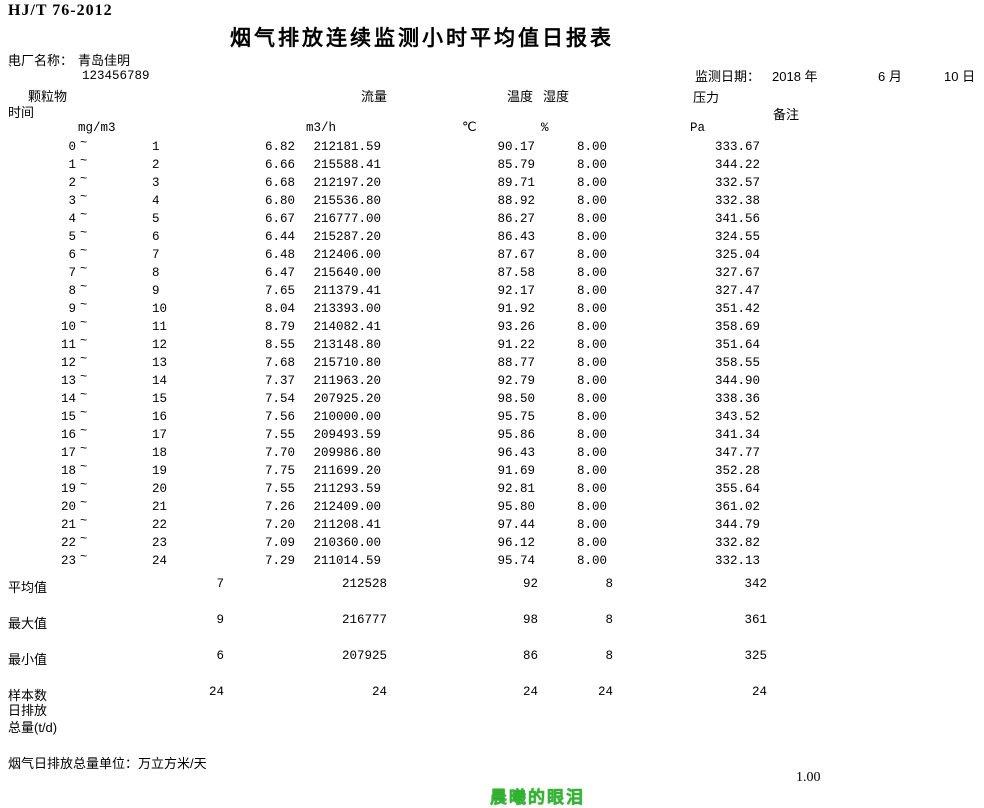 This screenshot has height=808, width=984. Describe the element at coordinates (160, 381) in the screenshot. I see `cell-hour-end: 14` at that location.